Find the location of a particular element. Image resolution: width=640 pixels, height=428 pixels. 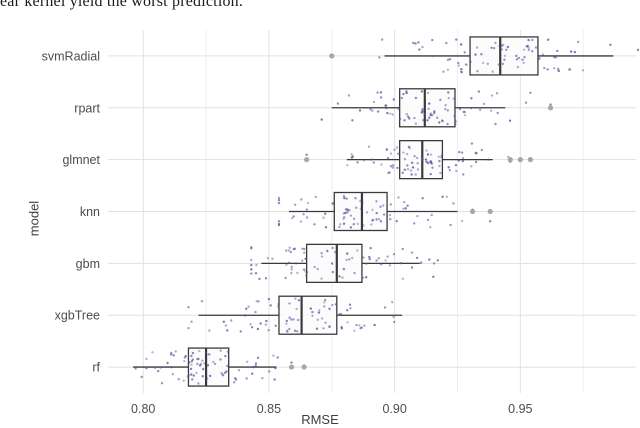

box-svmRadial is located at coordinates (504, 56).